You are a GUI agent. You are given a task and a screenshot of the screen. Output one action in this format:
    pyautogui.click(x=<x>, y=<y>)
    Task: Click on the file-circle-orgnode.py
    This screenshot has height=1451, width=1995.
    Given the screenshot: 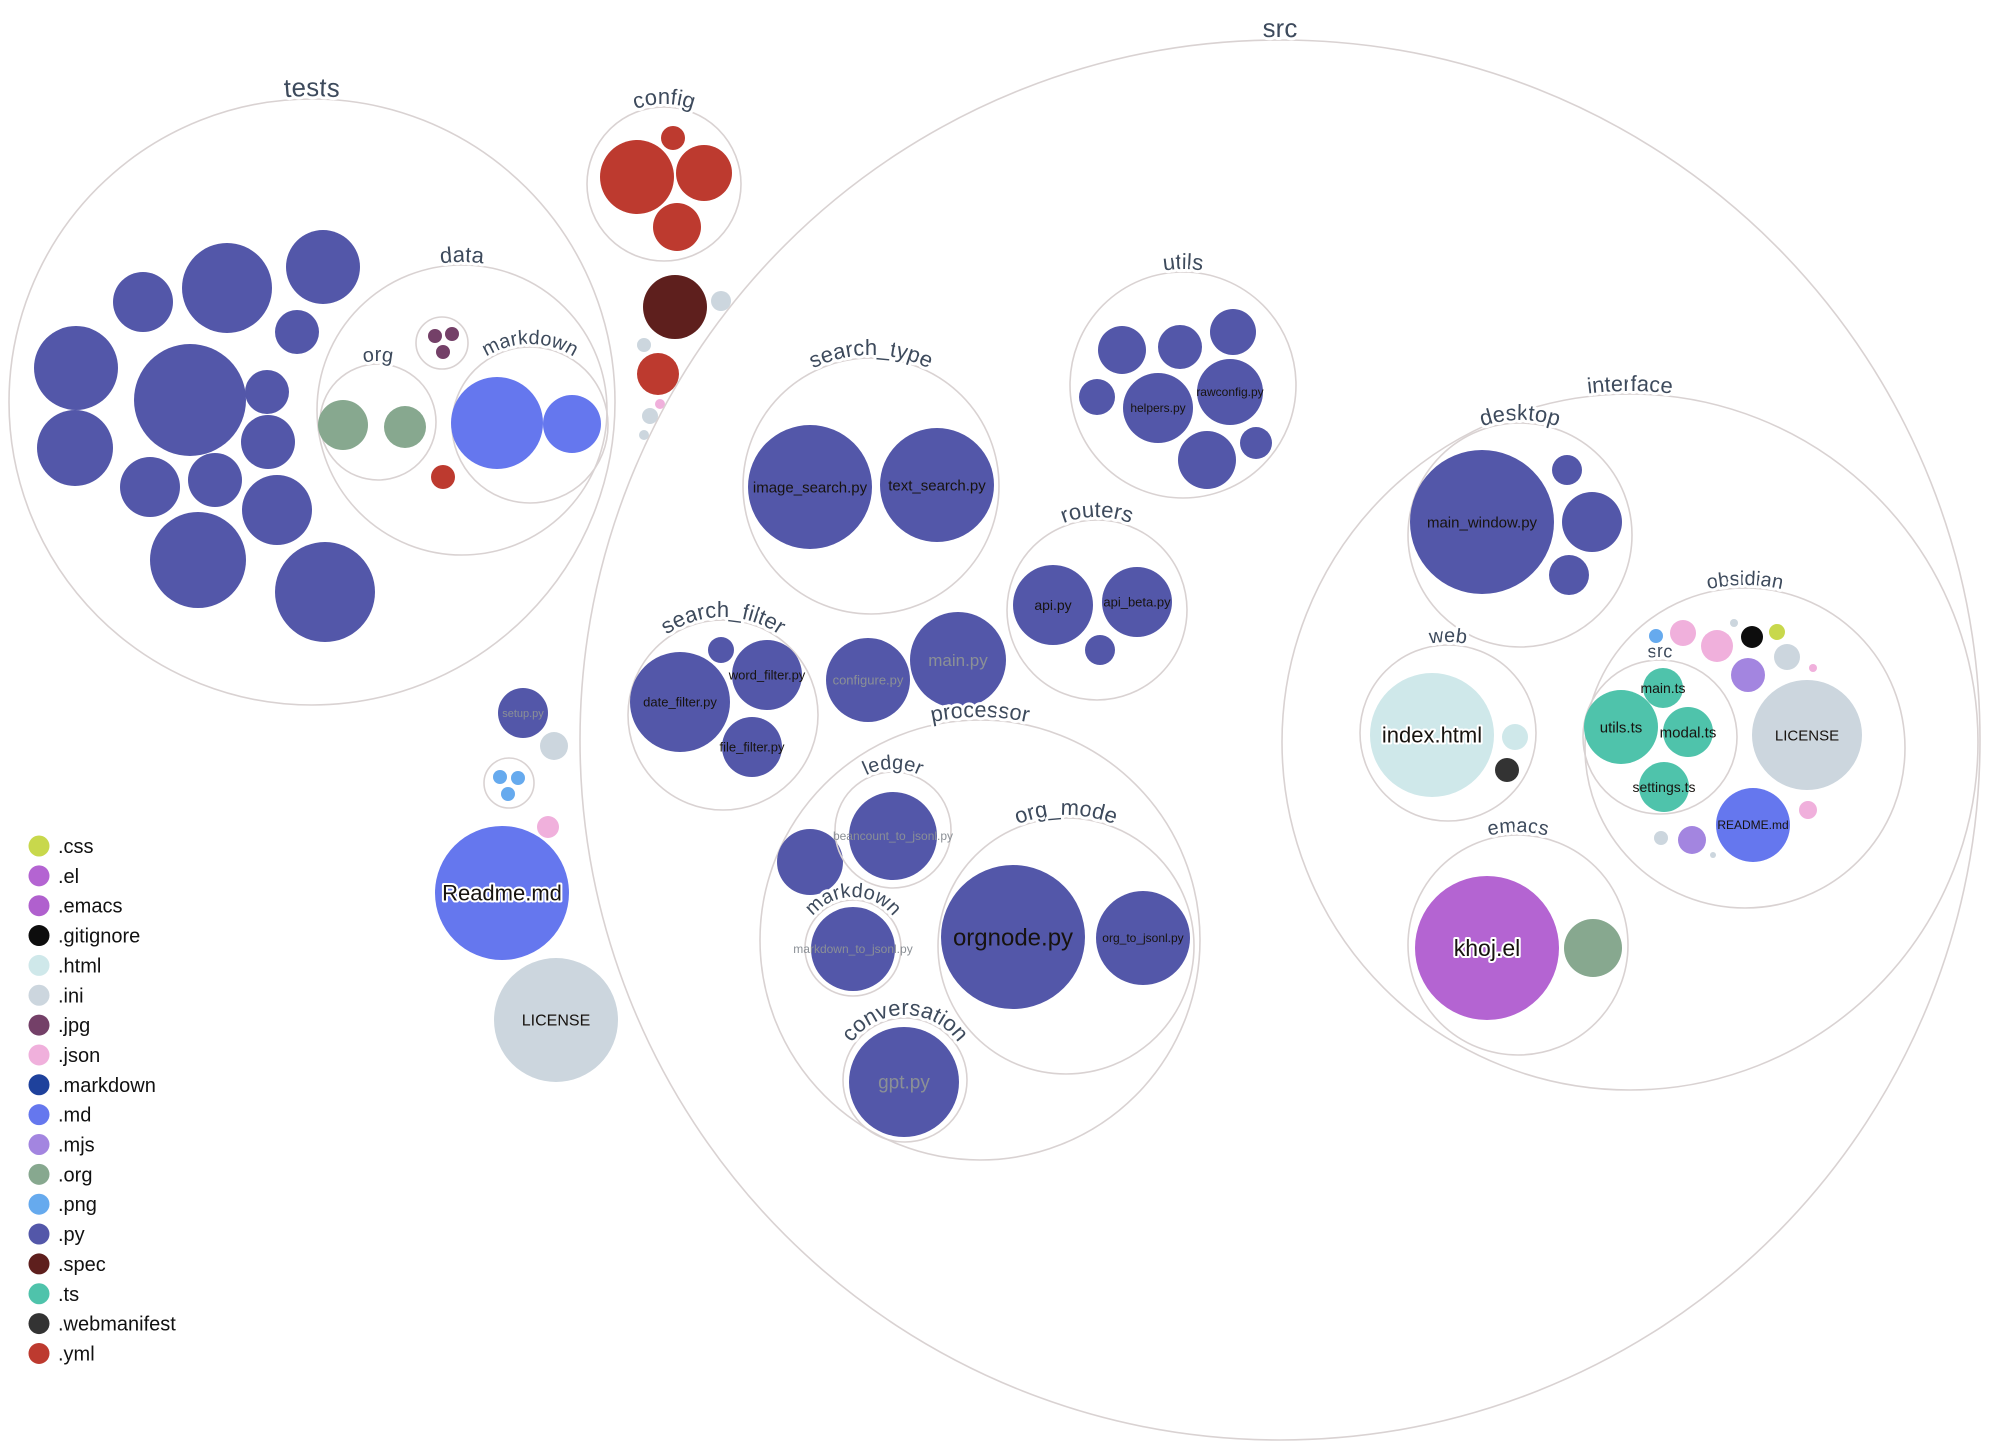 What is the action you would take?
    pyautogui.click(x=1013, y=937)
    